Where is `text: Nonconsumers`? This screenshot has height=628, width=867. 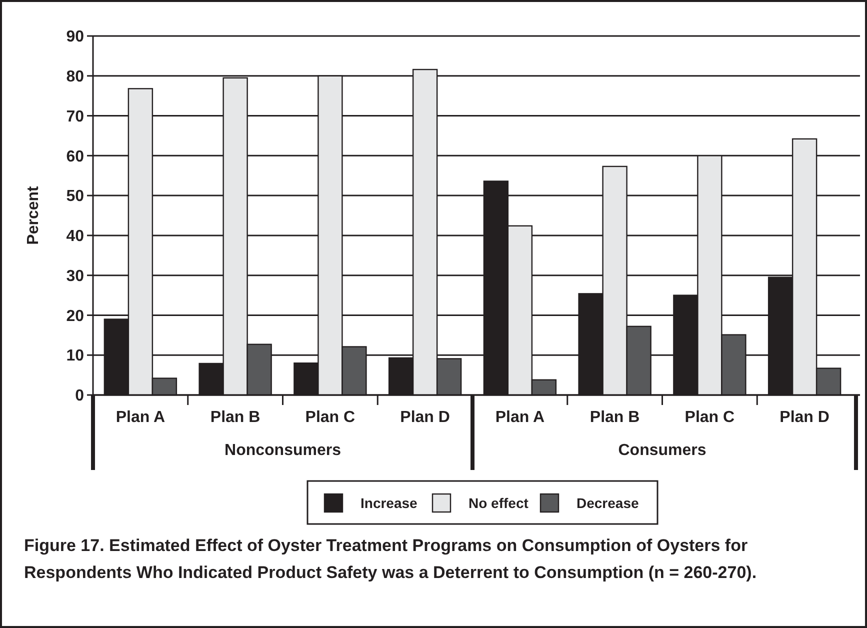
text: Nonconsumers is located at coordinates (283, 450).